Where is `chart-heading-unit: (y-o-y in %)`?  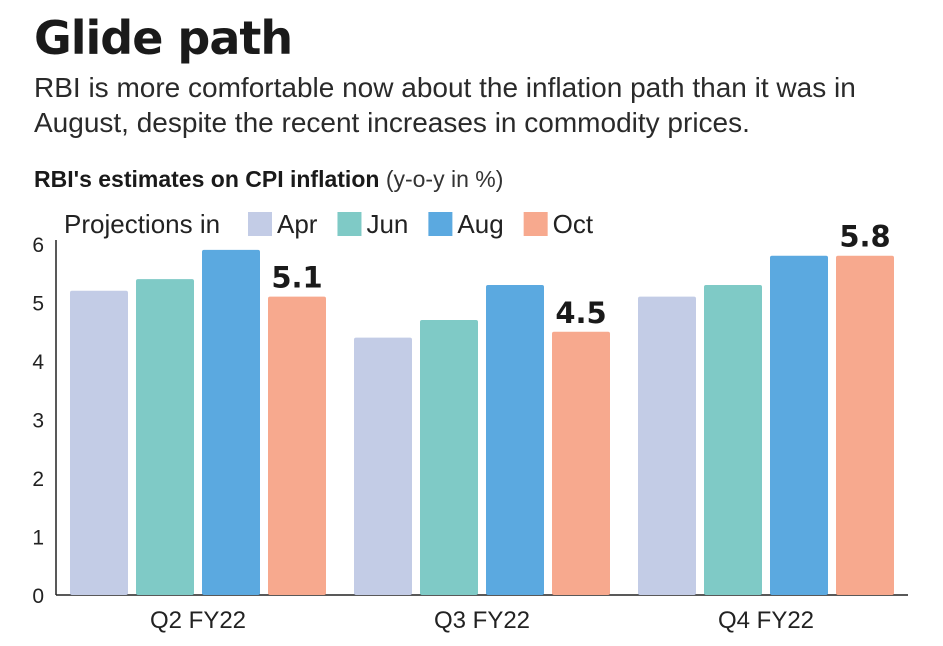 chart-heading-unit: (y-o-y in %) is located at coordinates (444, 179).